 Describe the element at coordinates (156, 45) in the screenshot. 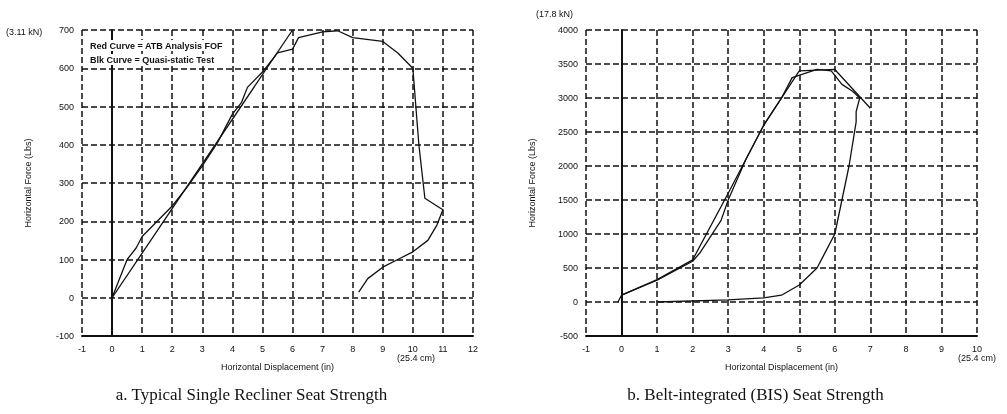

I see `annotation: Red Curve = ATB Analysis FOF` at that location.